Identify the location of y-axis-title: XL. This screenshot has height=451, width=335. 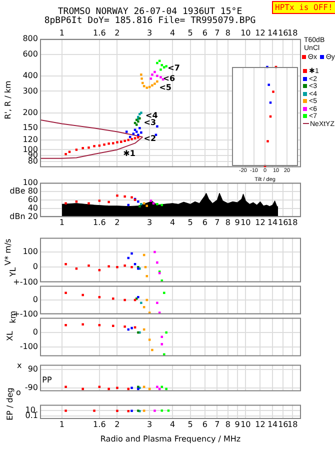
(10, 336).